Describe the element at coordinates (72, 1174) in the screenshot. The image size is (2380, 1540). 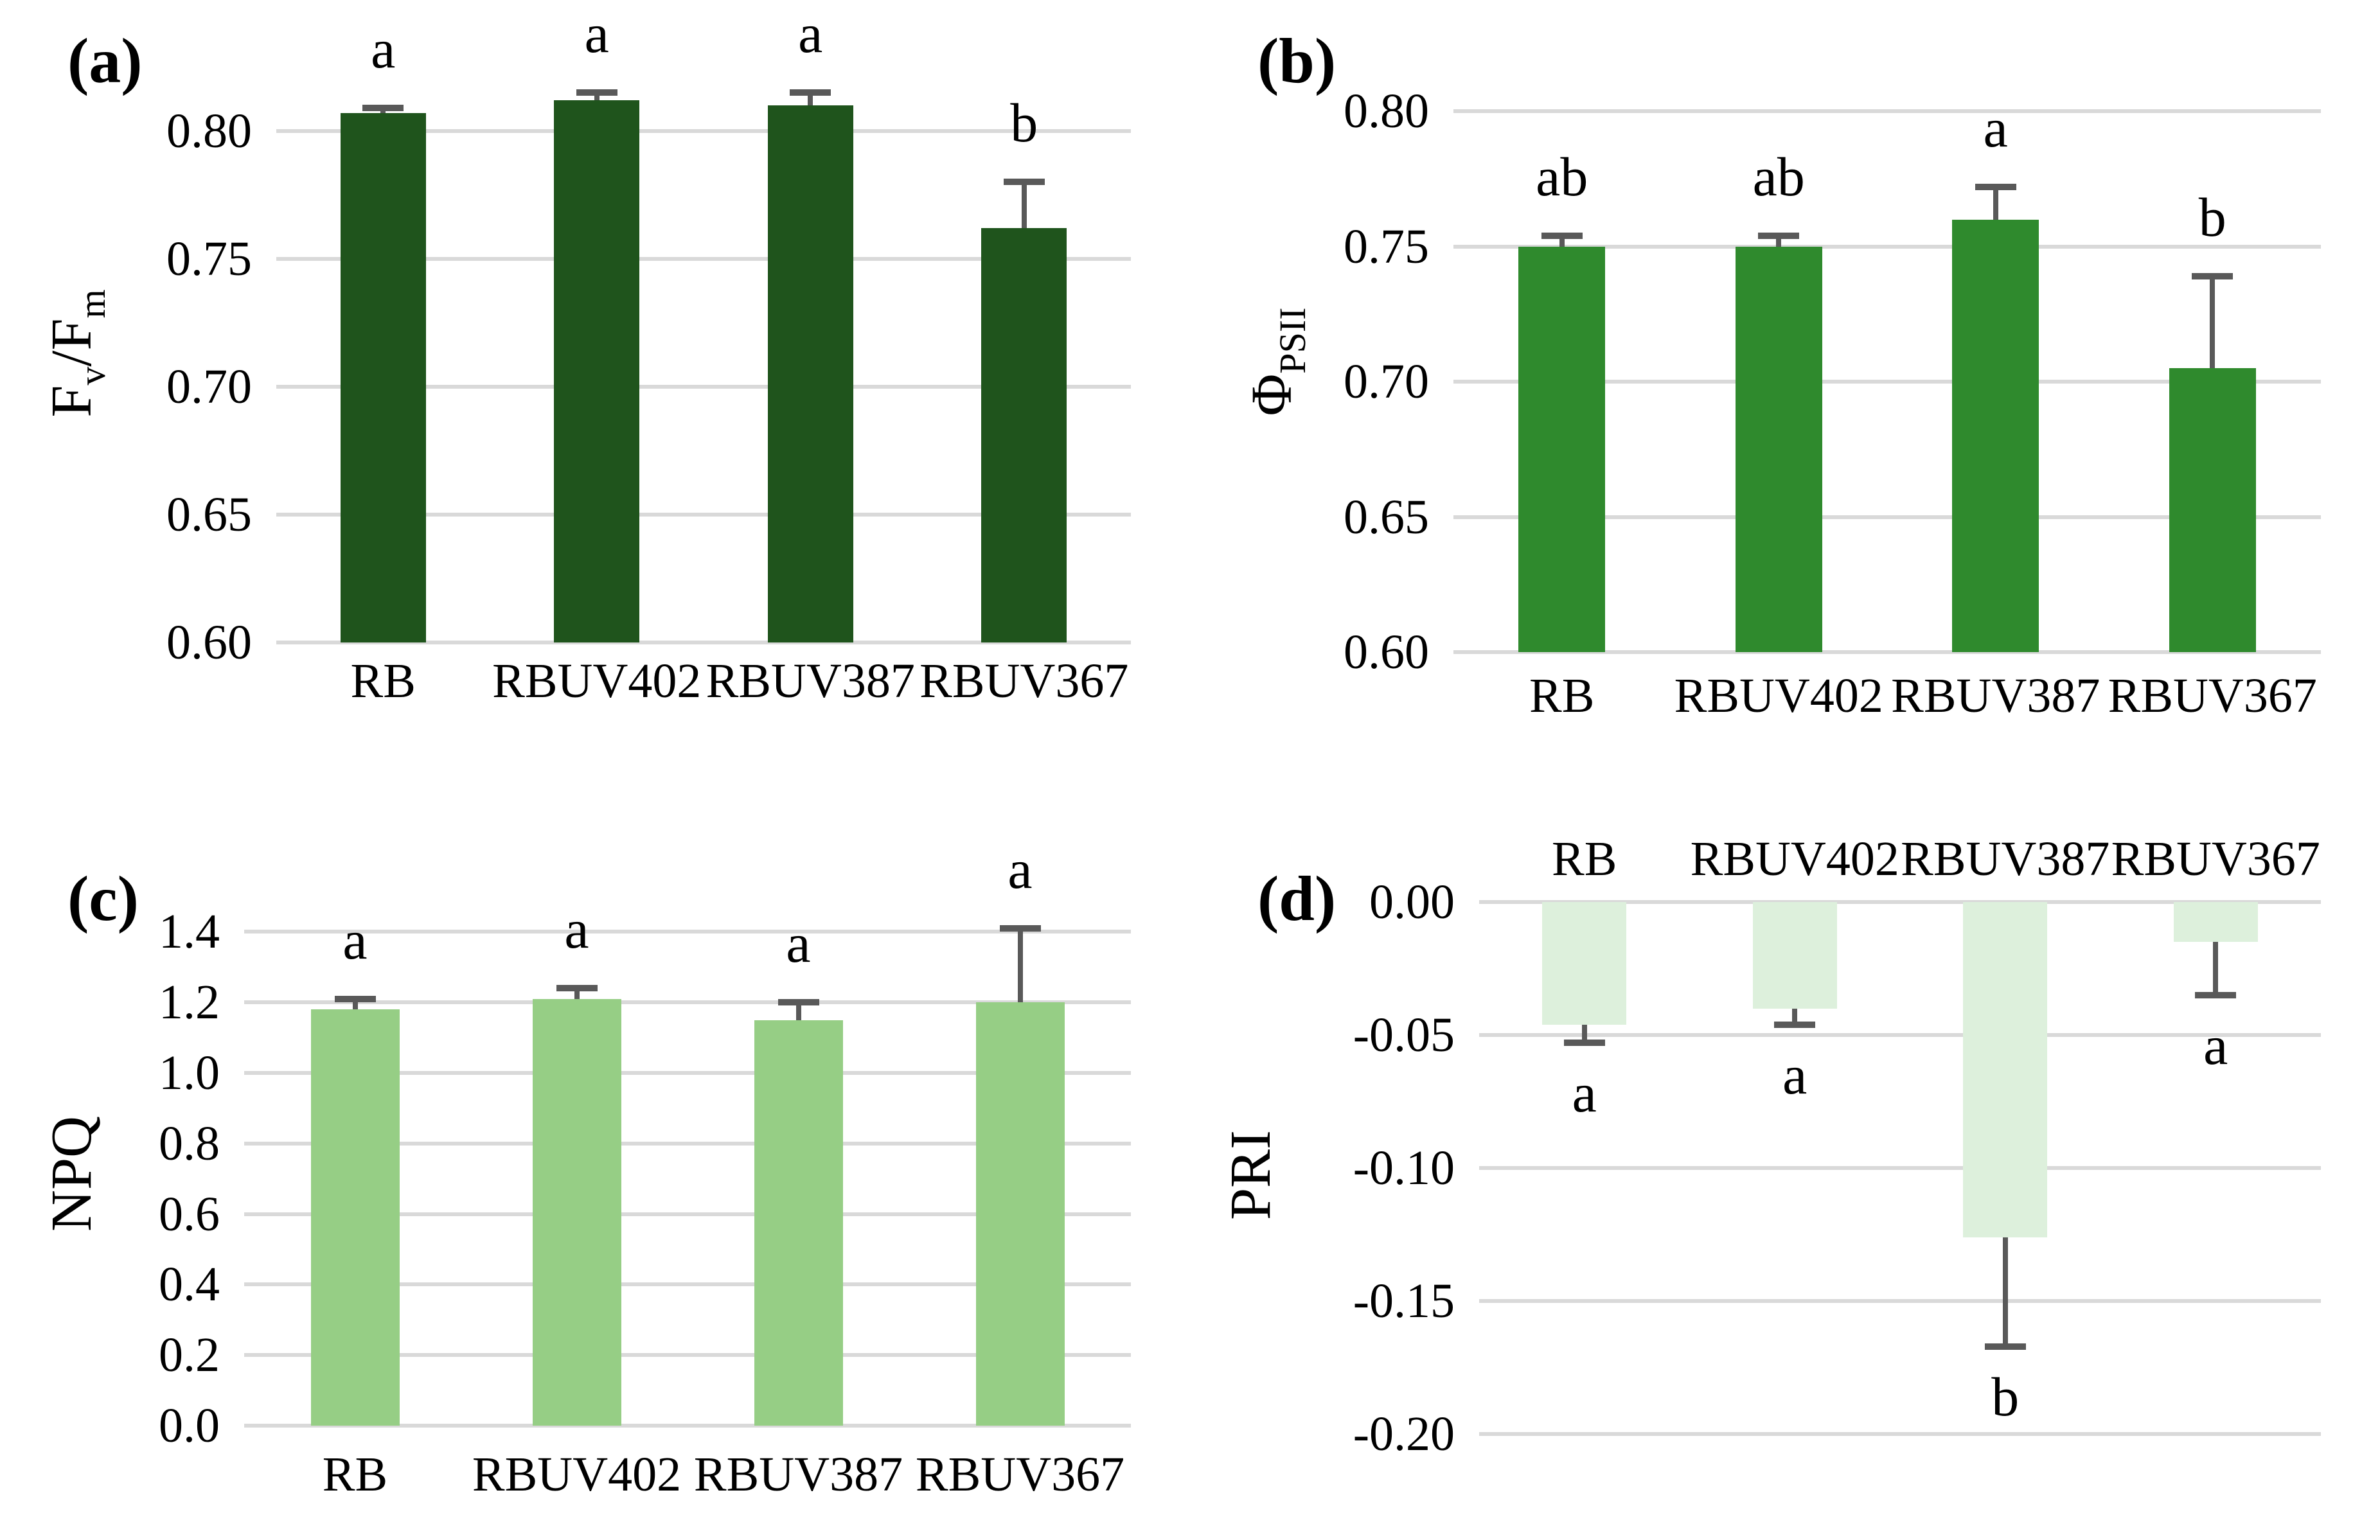
I see `y-axis-title: NPQ` at that location.